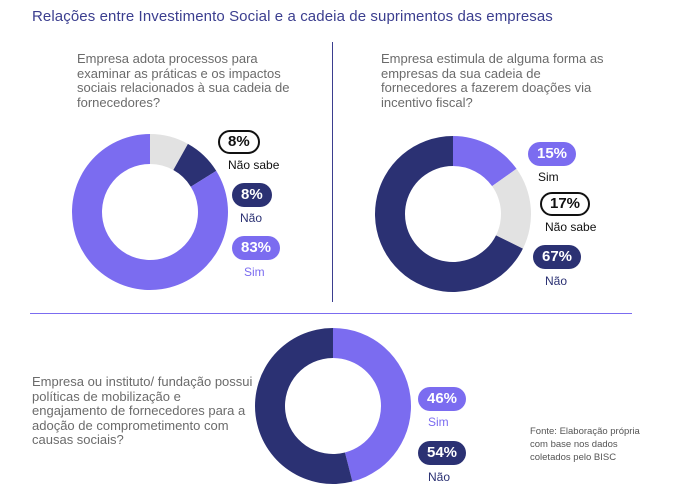 The height and width of the screenshot is (497, 687). I want to click on value-badge-nao-sabe-1: 8%, so click(239, 142).